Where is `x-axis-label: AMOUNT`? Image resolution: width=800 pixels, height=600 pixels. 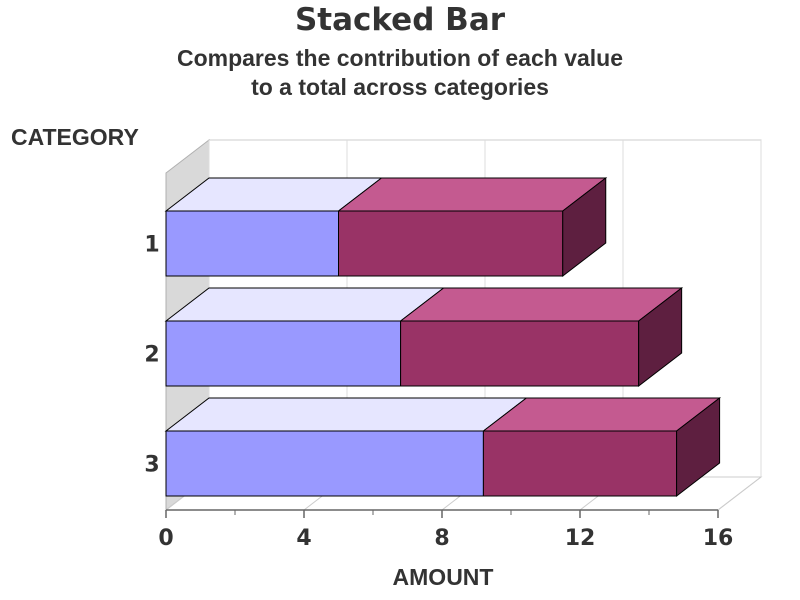 x-axis-label: AMOUNT is located at coordinates (443, 577).